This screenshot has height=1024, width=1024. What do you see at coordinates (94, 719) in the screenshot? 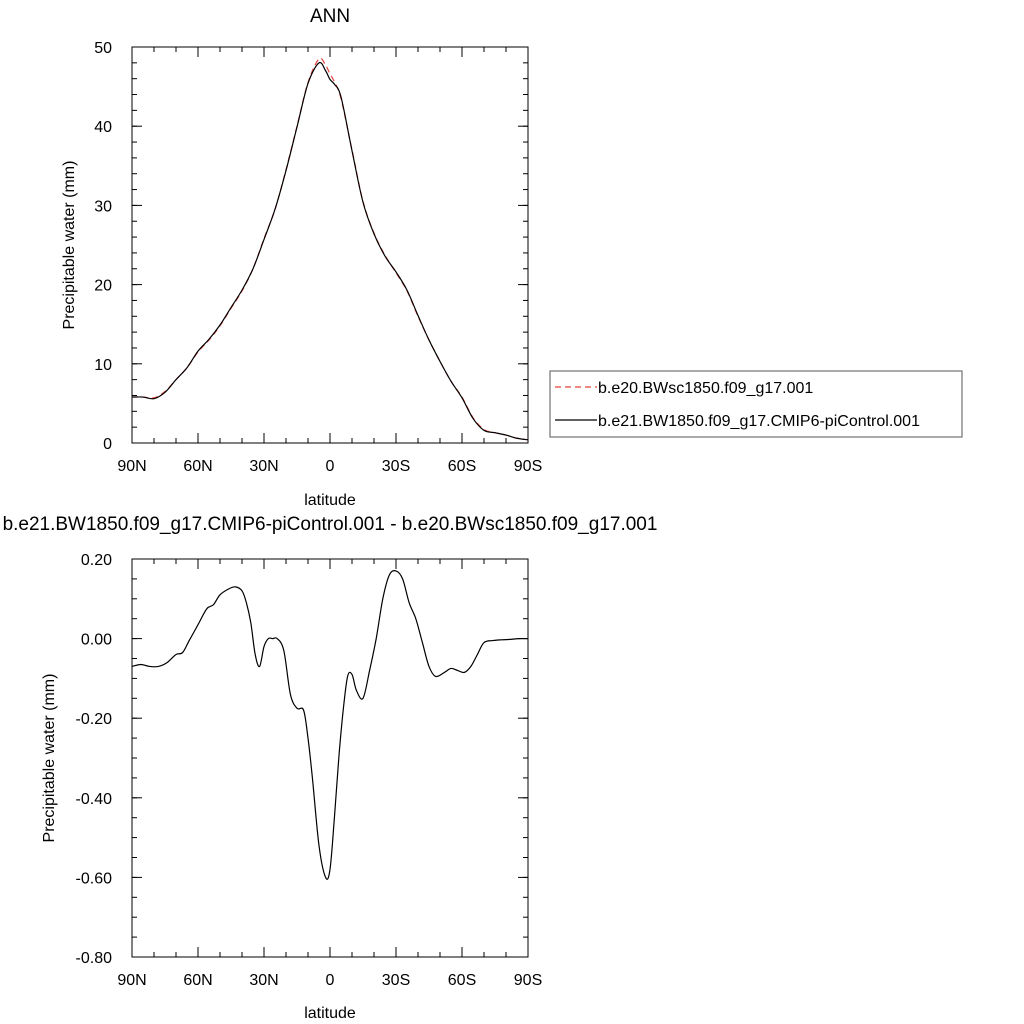
I see `y-tick-label: -0.20` at bounding box center [94, 719].